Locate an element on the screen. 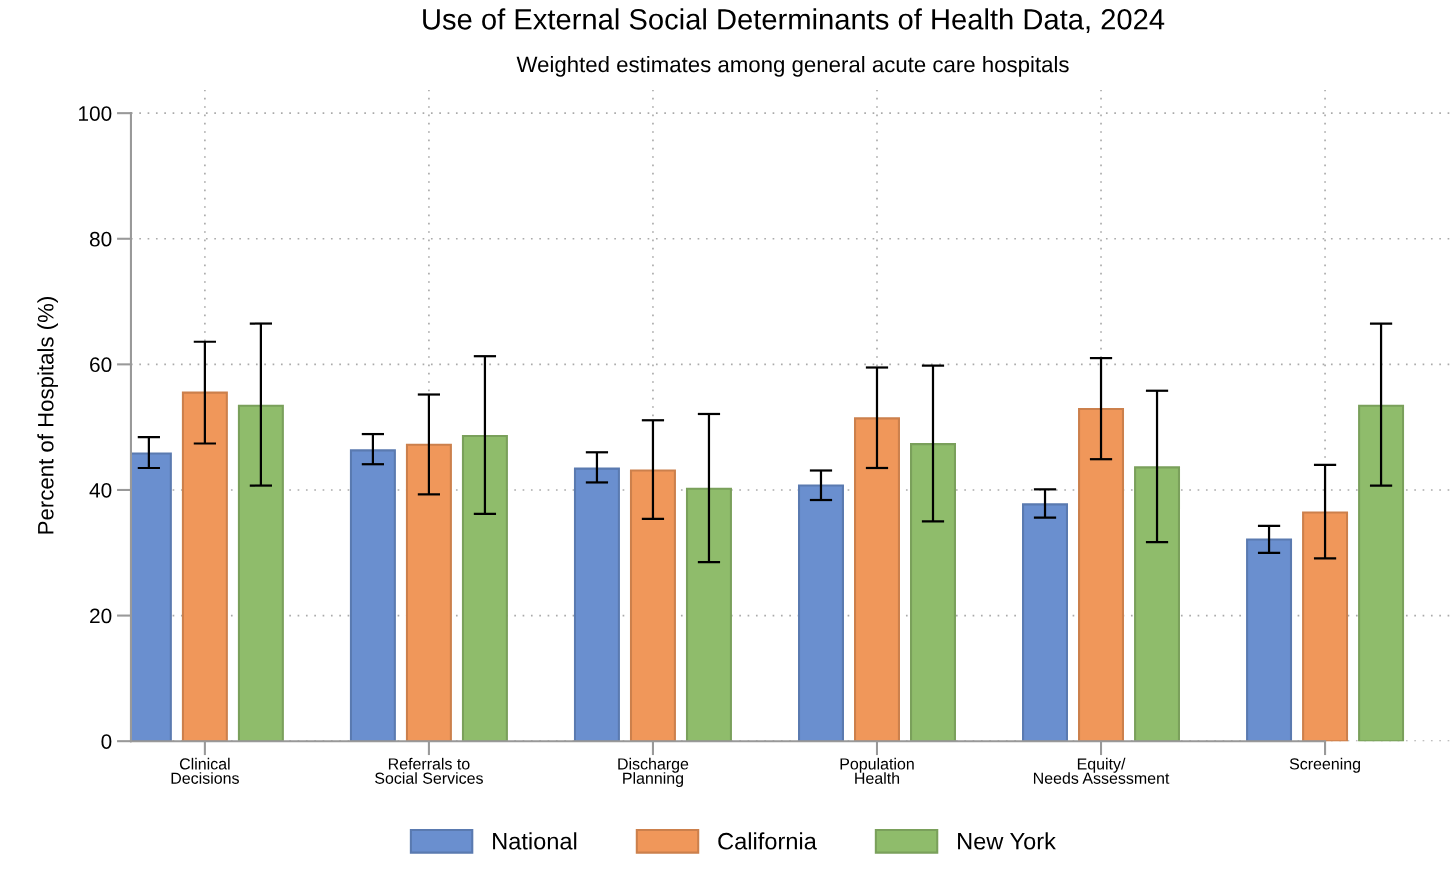 The image size is (1455, 873). y-tick-label: 100 is located at coordinates (95, 113).